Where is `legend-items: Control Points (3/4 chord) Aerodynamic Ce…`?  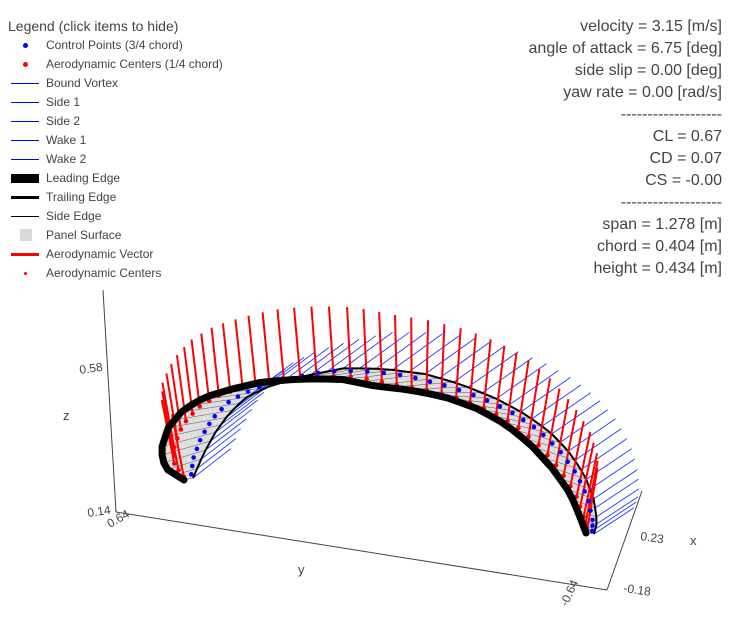 legend-items: Control Points (3/4 chord) Aerodynamic Ce… is located at coordinates (115, 159).